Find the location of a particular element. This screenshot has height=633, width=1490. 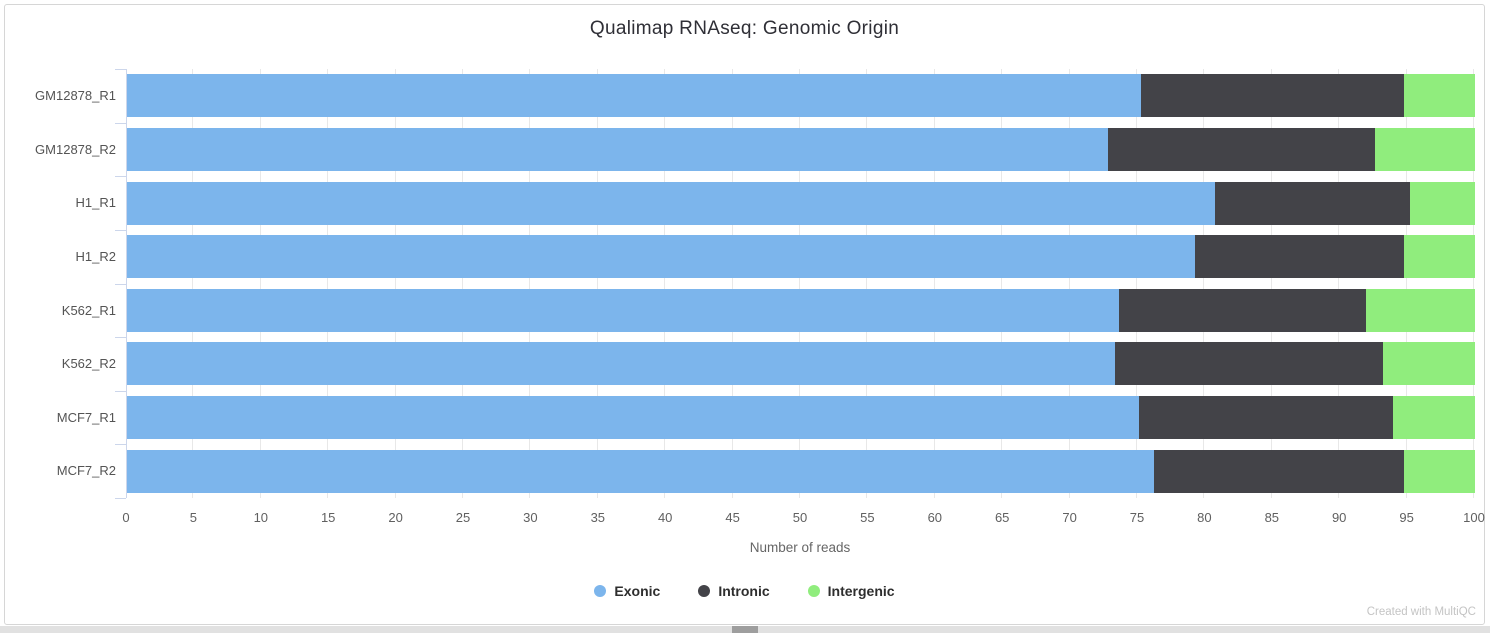

horizontal-scrollbar-track is located at coordinates (745, 629).